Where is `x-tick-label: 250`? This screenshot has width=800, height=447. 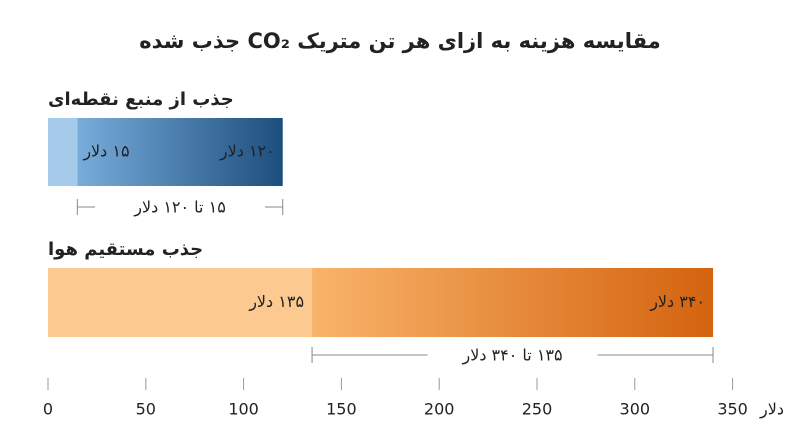 x-tick-label: 250 is located at coordinates (537, 409).